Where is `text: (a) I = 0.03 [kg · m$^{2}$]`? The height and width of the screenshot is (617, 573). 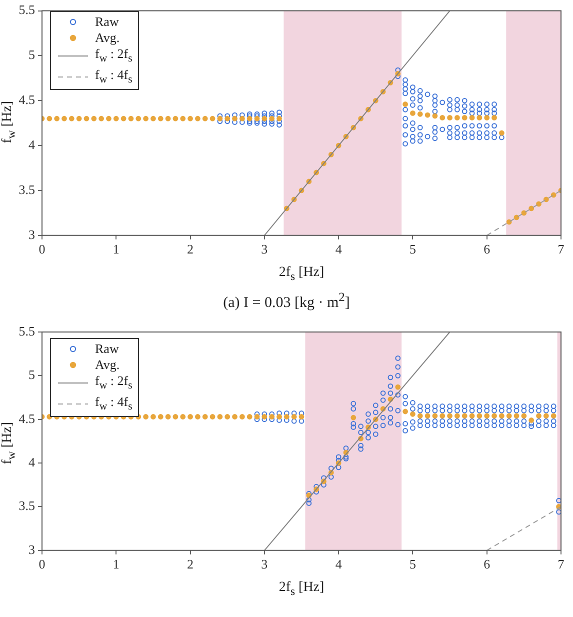 text: (a) I = 0.03 [kg · m$^{2}$] is located at coordinates (286, 300).